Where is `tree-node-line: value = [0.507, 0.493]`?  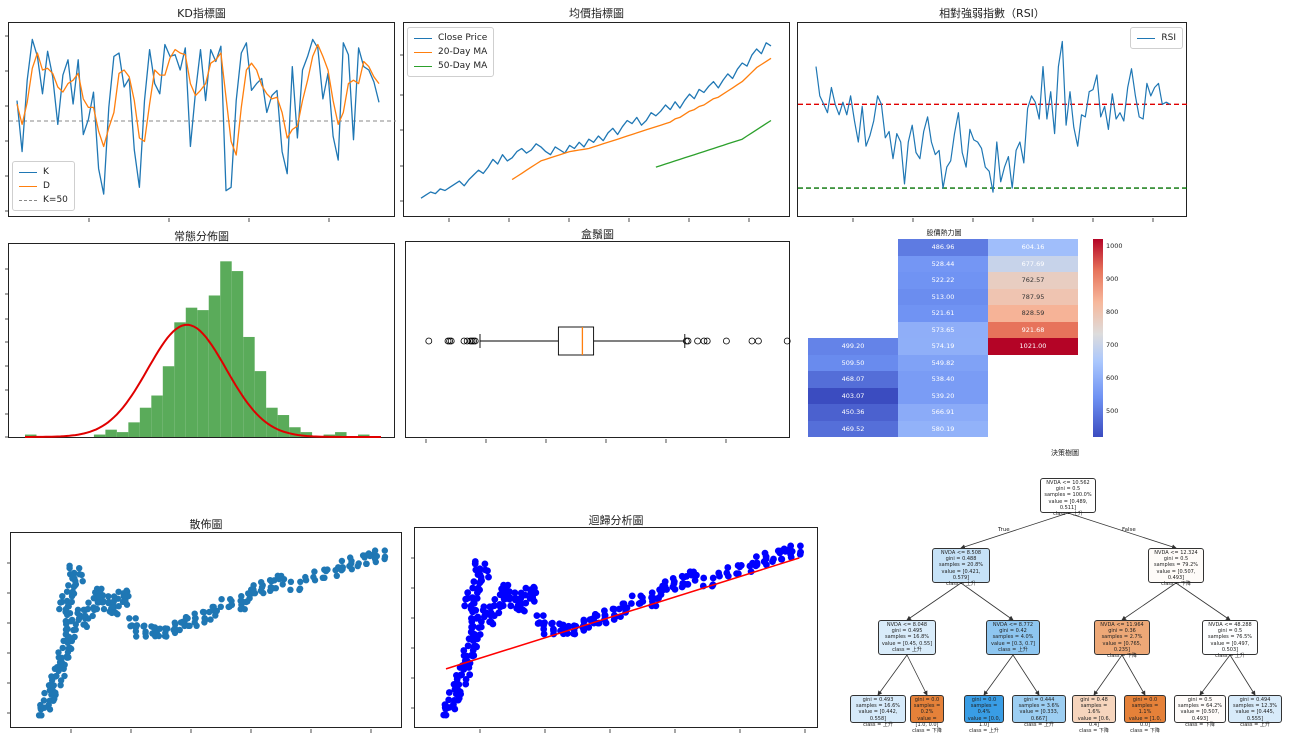 tree-node-line: value = [0.507, 0.493] is located at coordinates (1176, 574).